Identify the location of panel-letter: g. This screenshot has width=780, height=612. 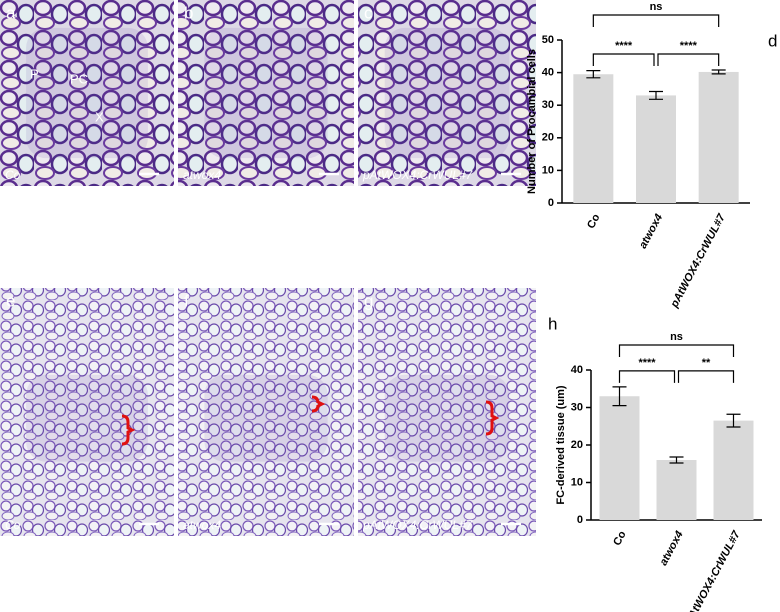
(368, 300).